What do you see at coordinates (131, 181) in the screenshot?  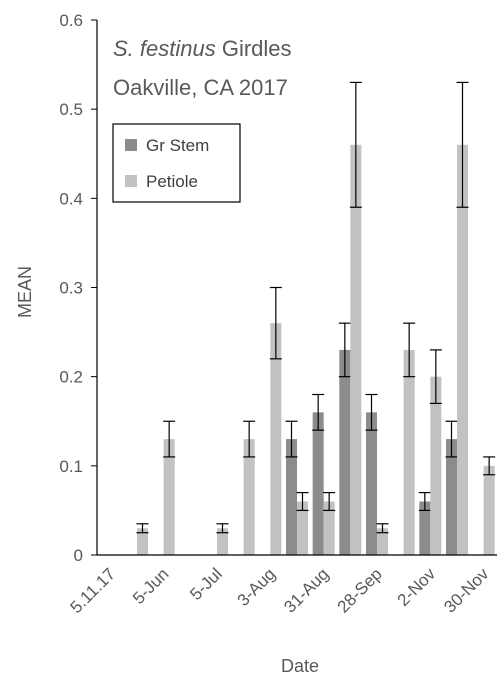 I see `legend-swatch-petiole` at bounding box center [131, 181].